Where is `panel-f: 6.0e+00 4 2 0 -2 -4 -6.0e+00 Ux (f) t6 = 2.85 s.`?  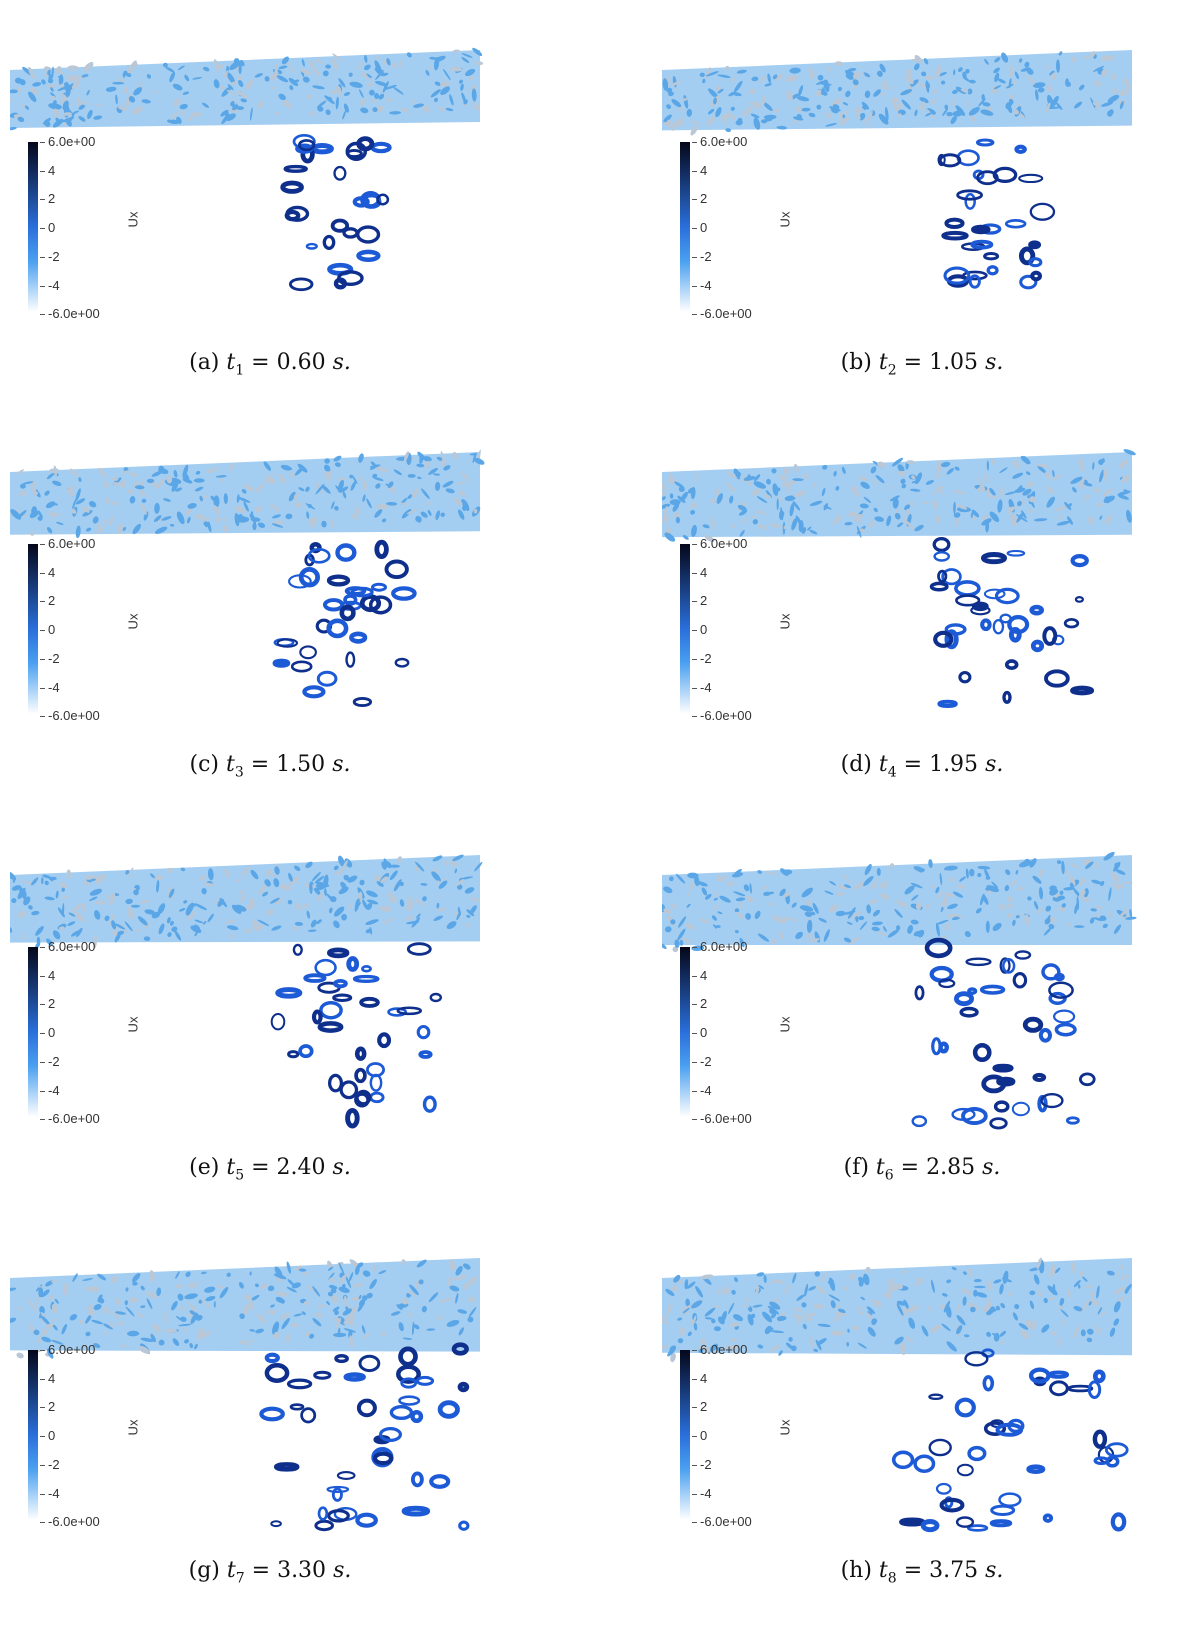 panel-f: 6.0e+00 4 2 0 -2 -4 -6.0e+00 Ux (f) t6 = 2.85 s. is located at coordinates (922, 1020).